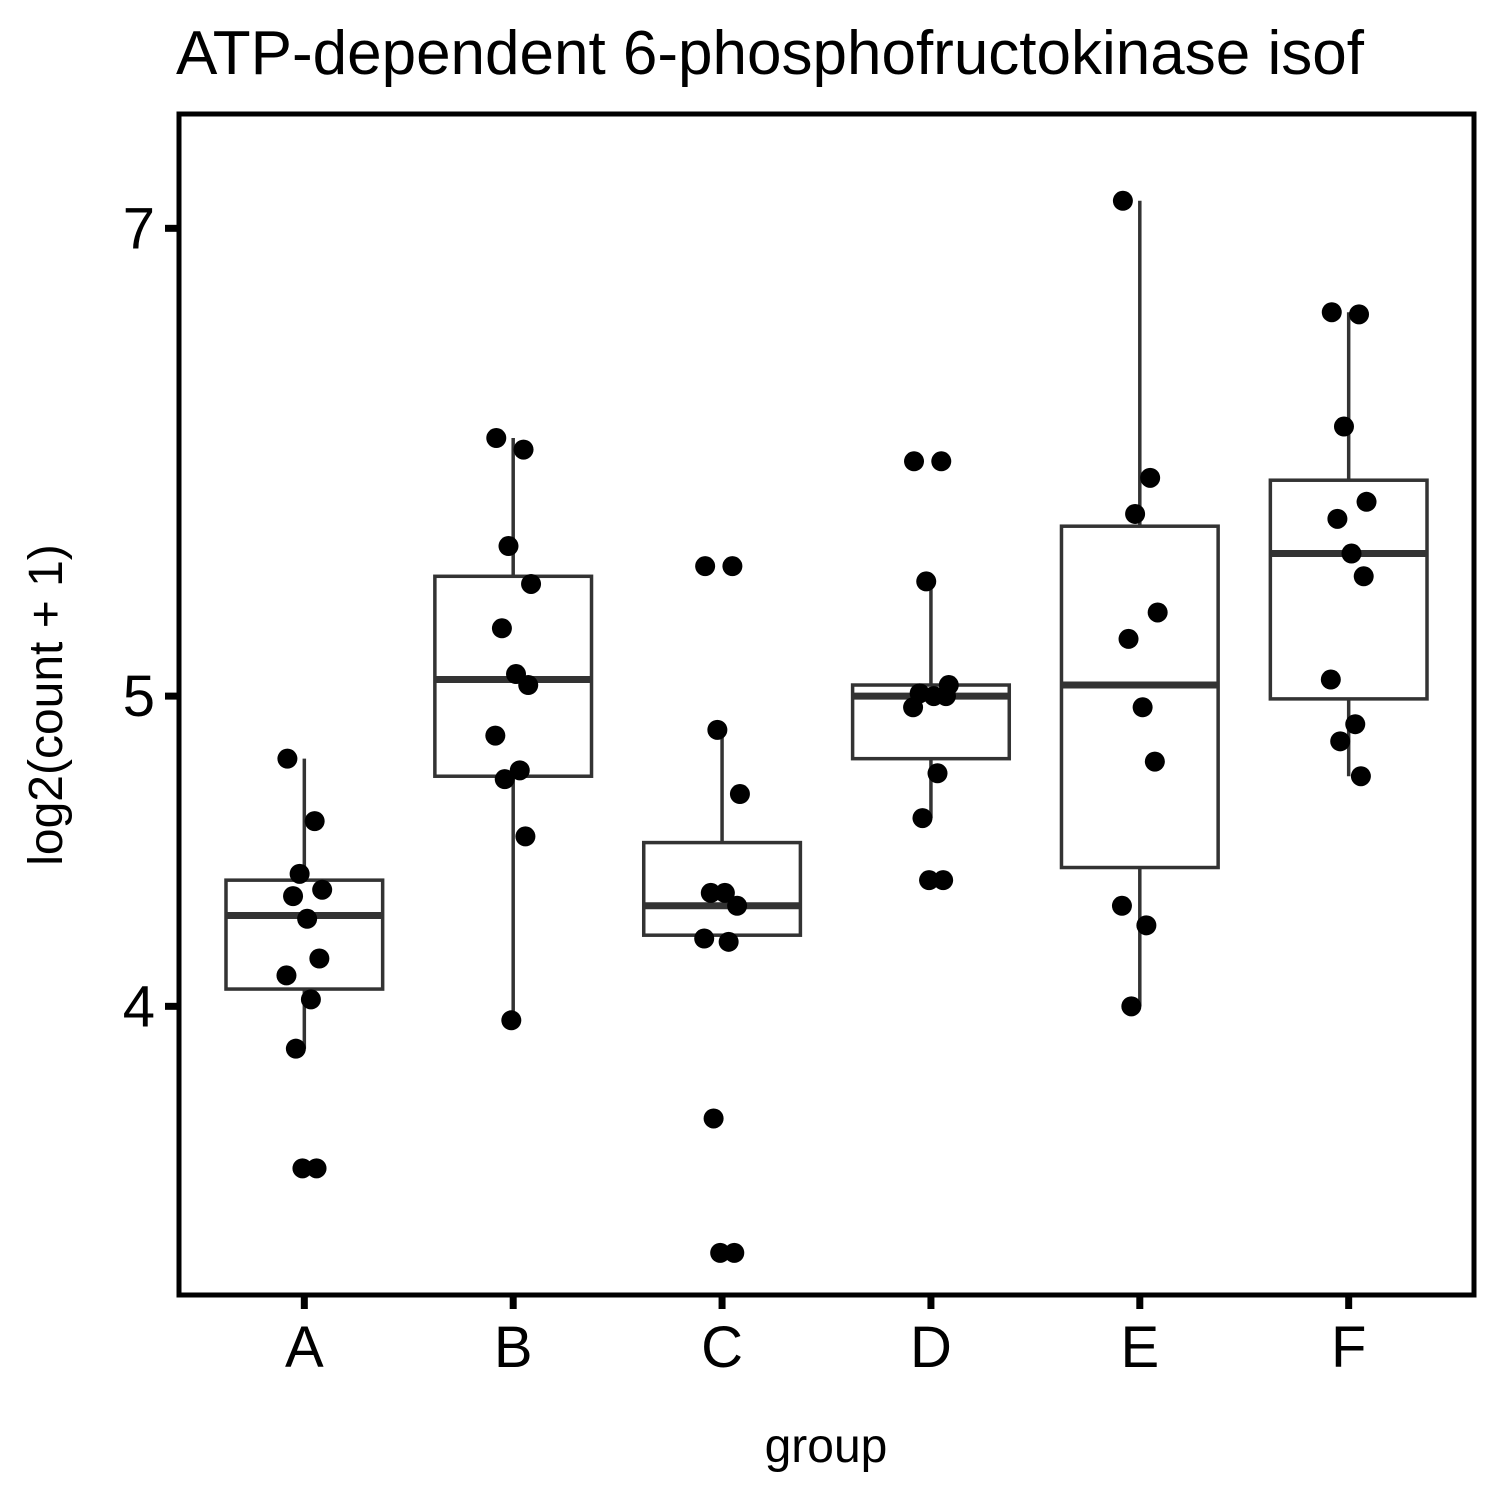  I want to click on x-axis-title: group, so click(826, 1446).